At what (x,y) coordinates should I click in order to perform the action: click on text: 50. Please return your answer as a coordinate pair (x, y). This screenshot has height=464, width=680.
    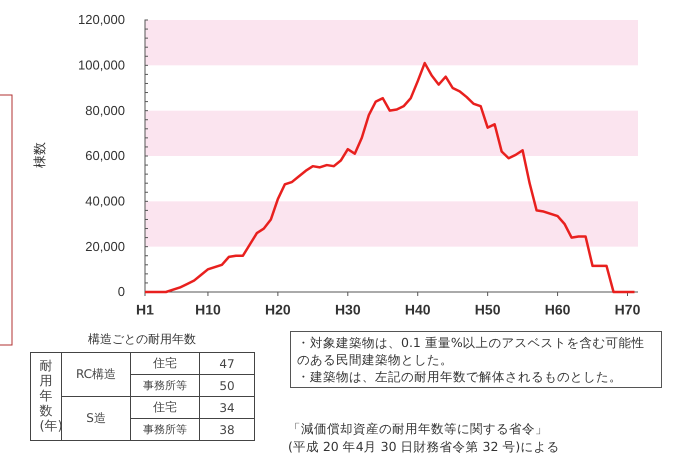
    Looking at the image, I should click on (227, 385).